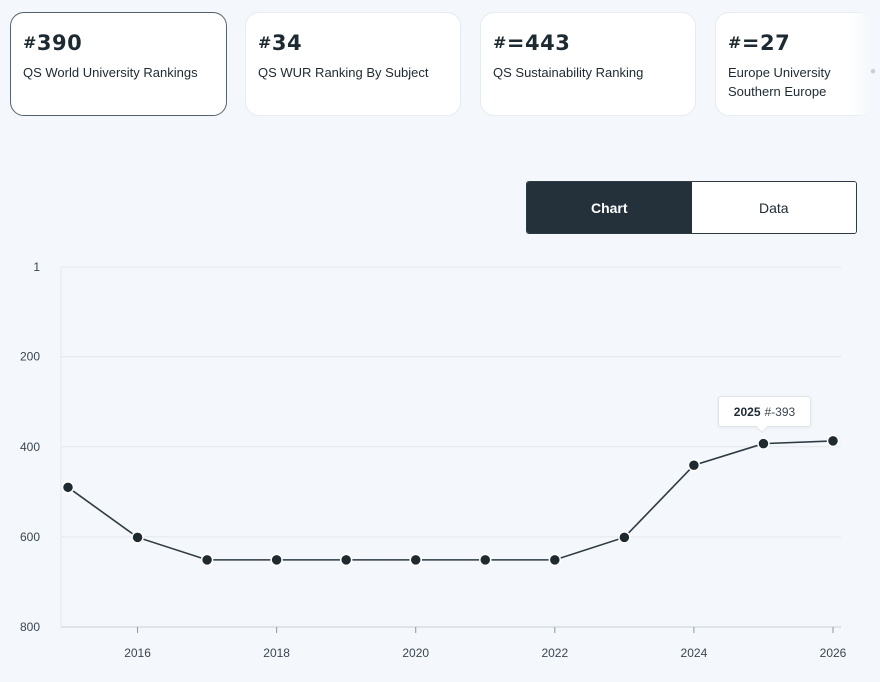 This screenshot has height=682, width=880. Describe the element at coordinates (766, 43) in the screenshot. I see `rank-value: =27` at that location.